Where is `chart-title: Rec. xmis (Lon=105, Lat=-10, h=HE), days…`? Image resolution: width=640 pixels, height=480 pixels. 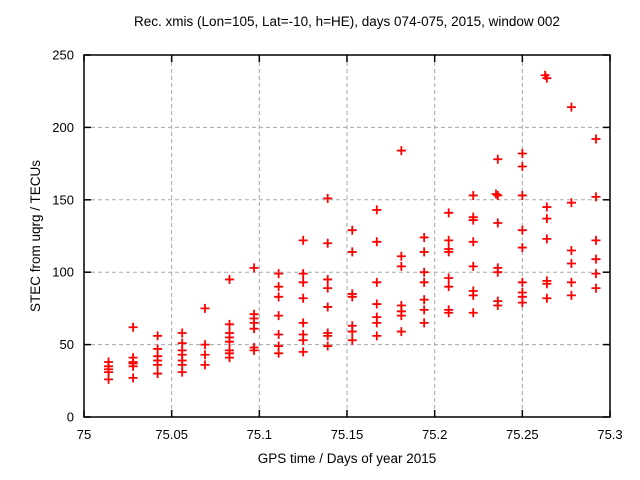
chart-title: Rec. xmis (Lon=105, Lat=-10, h=HE), days… is located at coordinates (347, 21).